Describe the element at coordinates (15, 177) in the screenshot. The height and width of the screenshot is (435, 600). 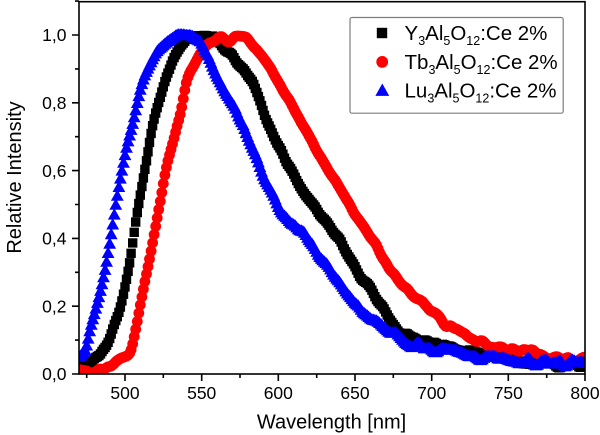
I see `svg-text: Relative Intensity` at that location.